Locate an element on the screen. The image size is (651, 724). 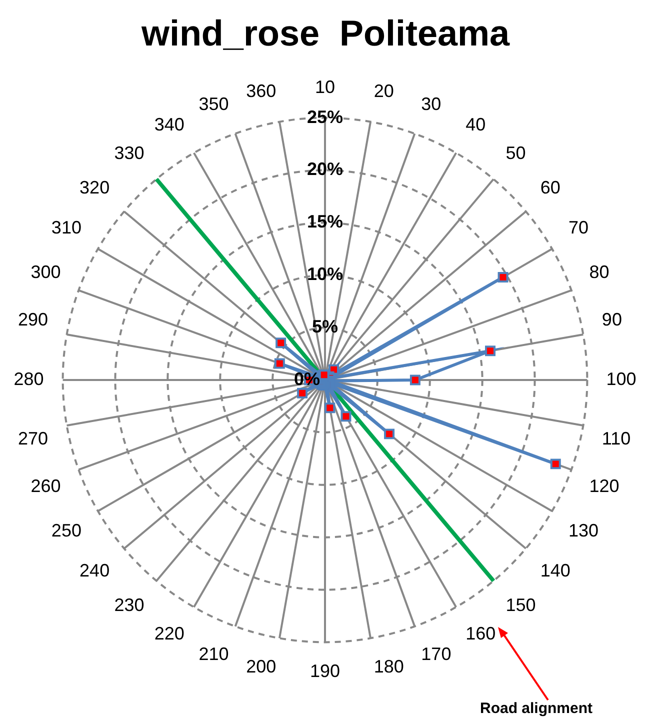
spoke-label: 140 is located at coordinates (555, 570).